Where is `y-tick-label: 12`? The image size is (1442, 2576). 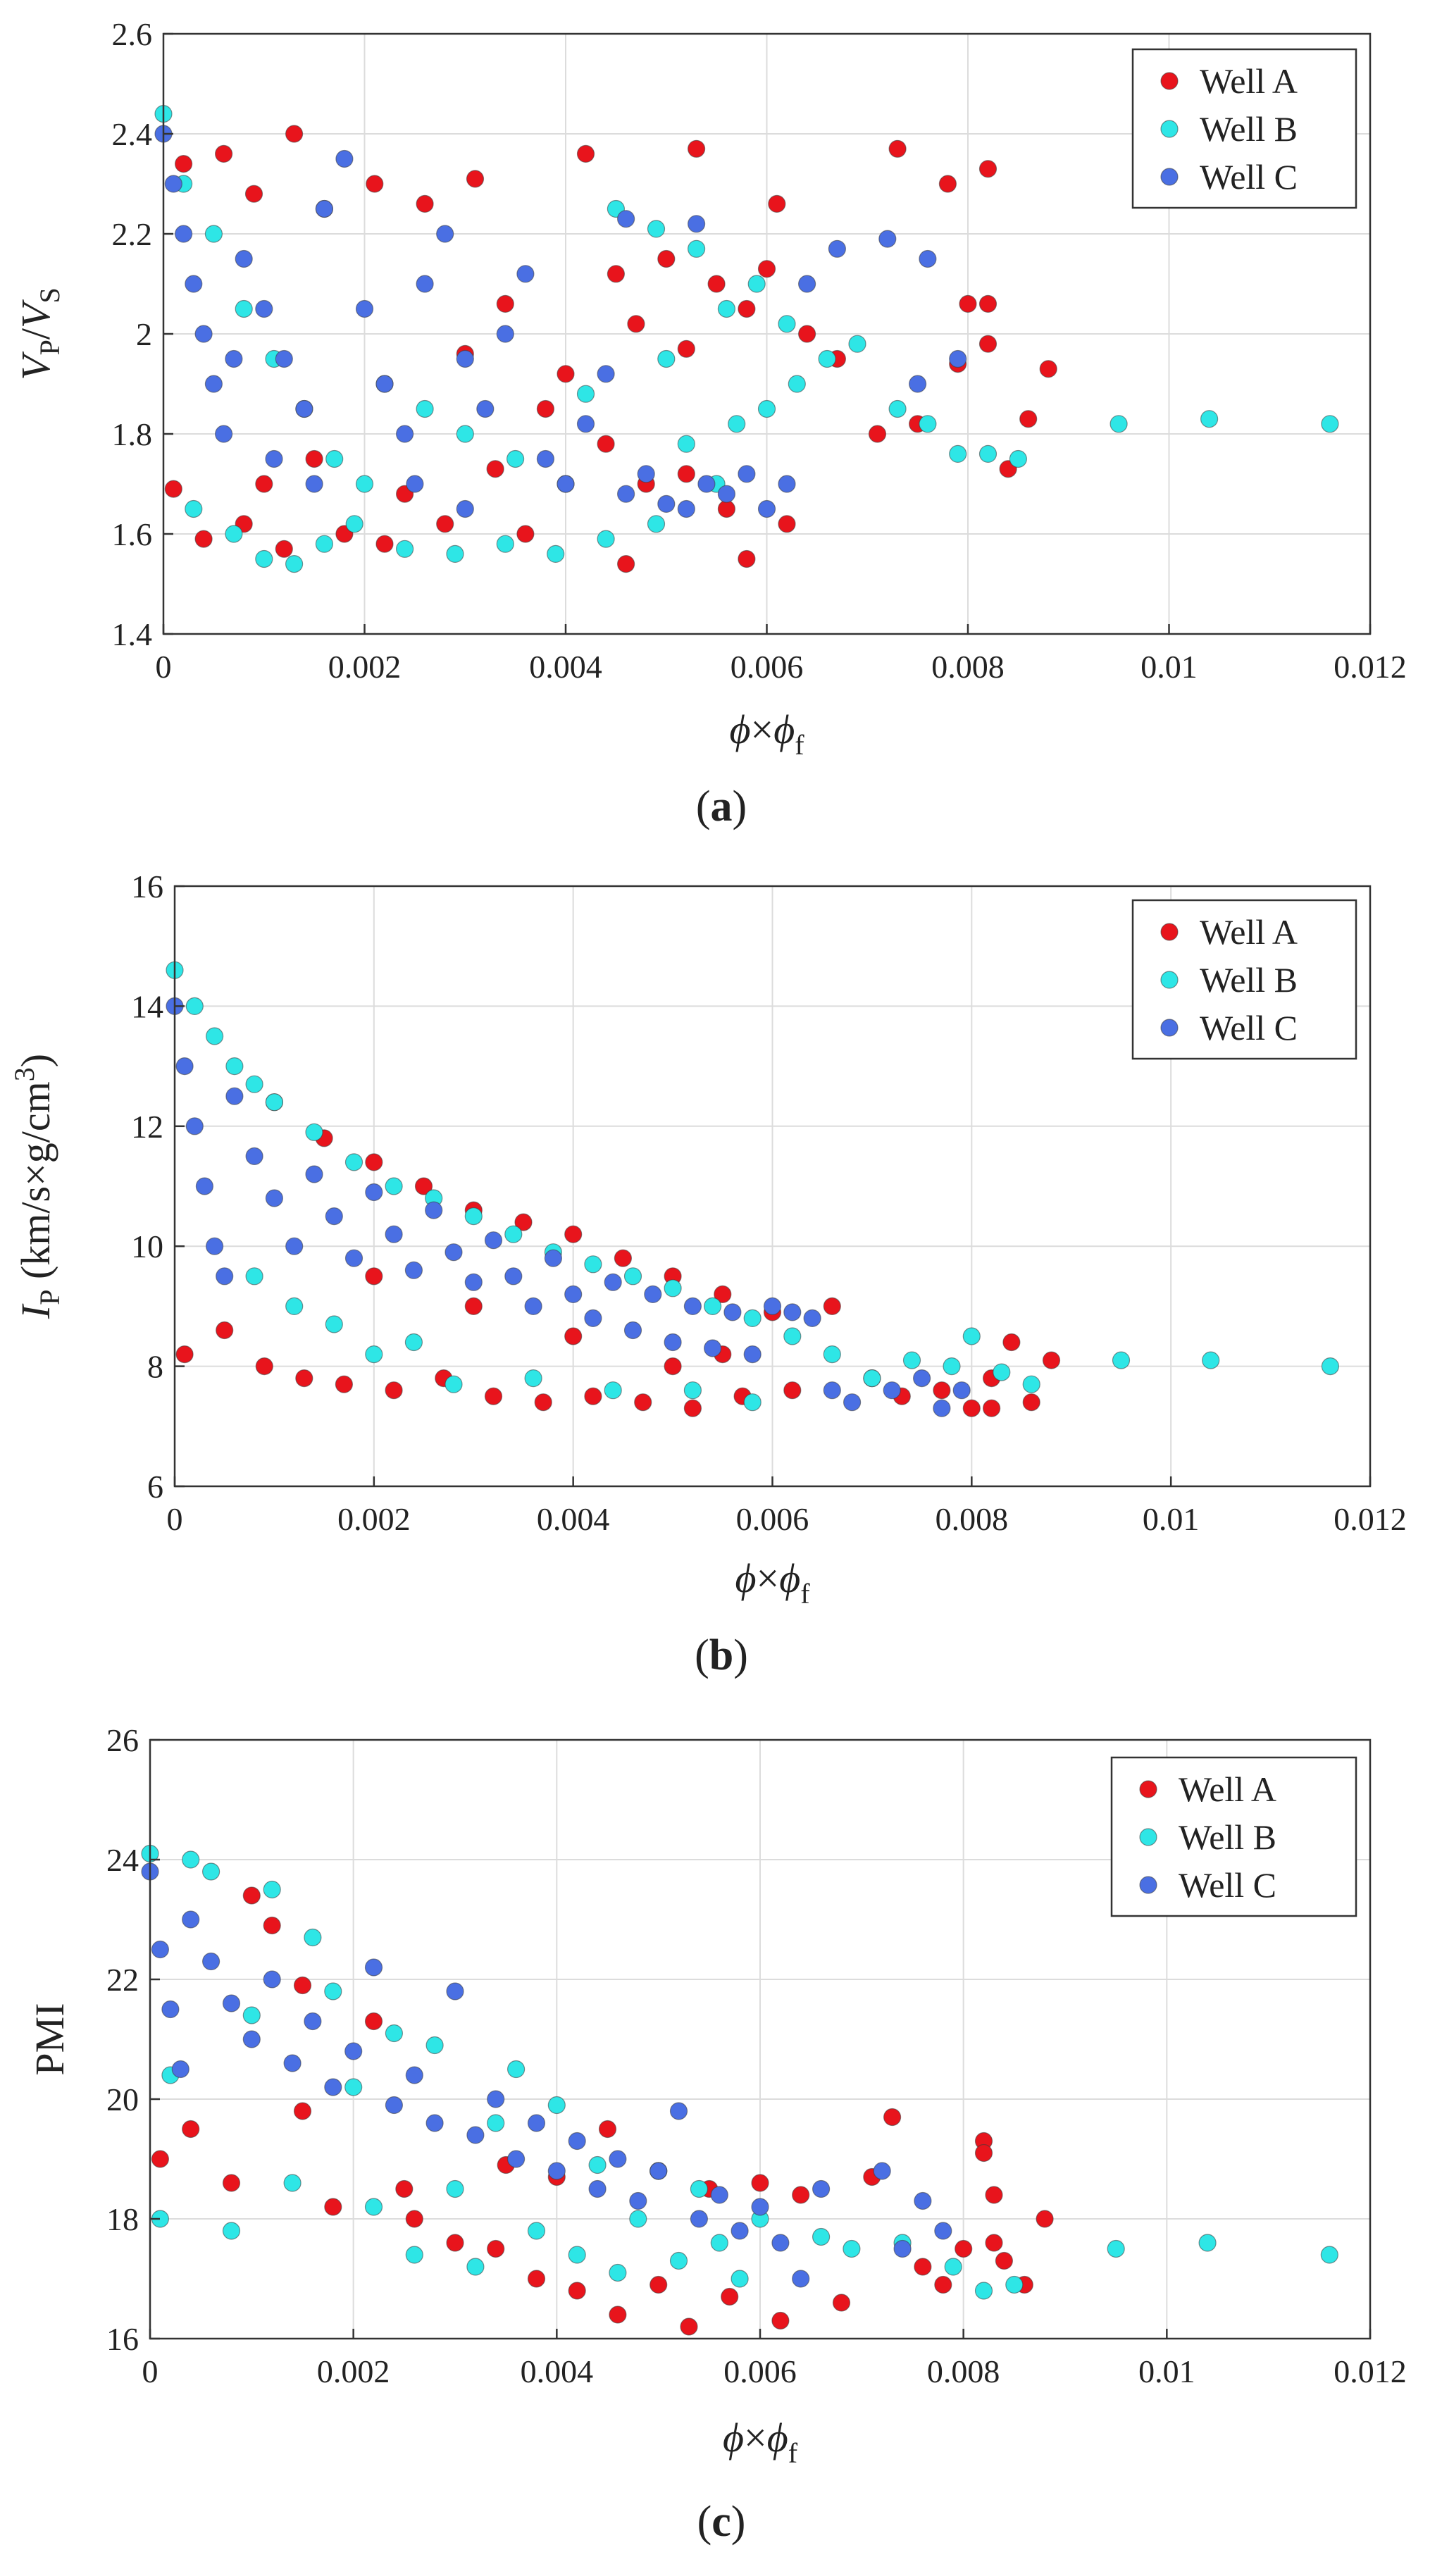 y-tick-label: 12 is located at coordinates (147, 1127).